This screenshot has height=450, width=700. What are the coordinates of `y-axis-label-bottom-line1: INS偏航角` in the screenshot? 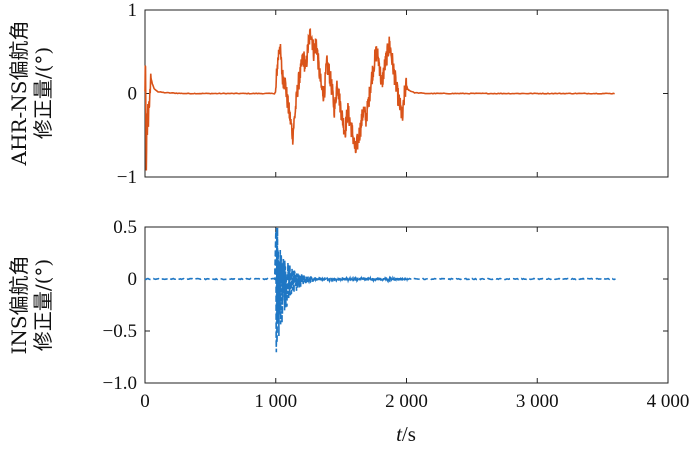 It's located at (19, 304).